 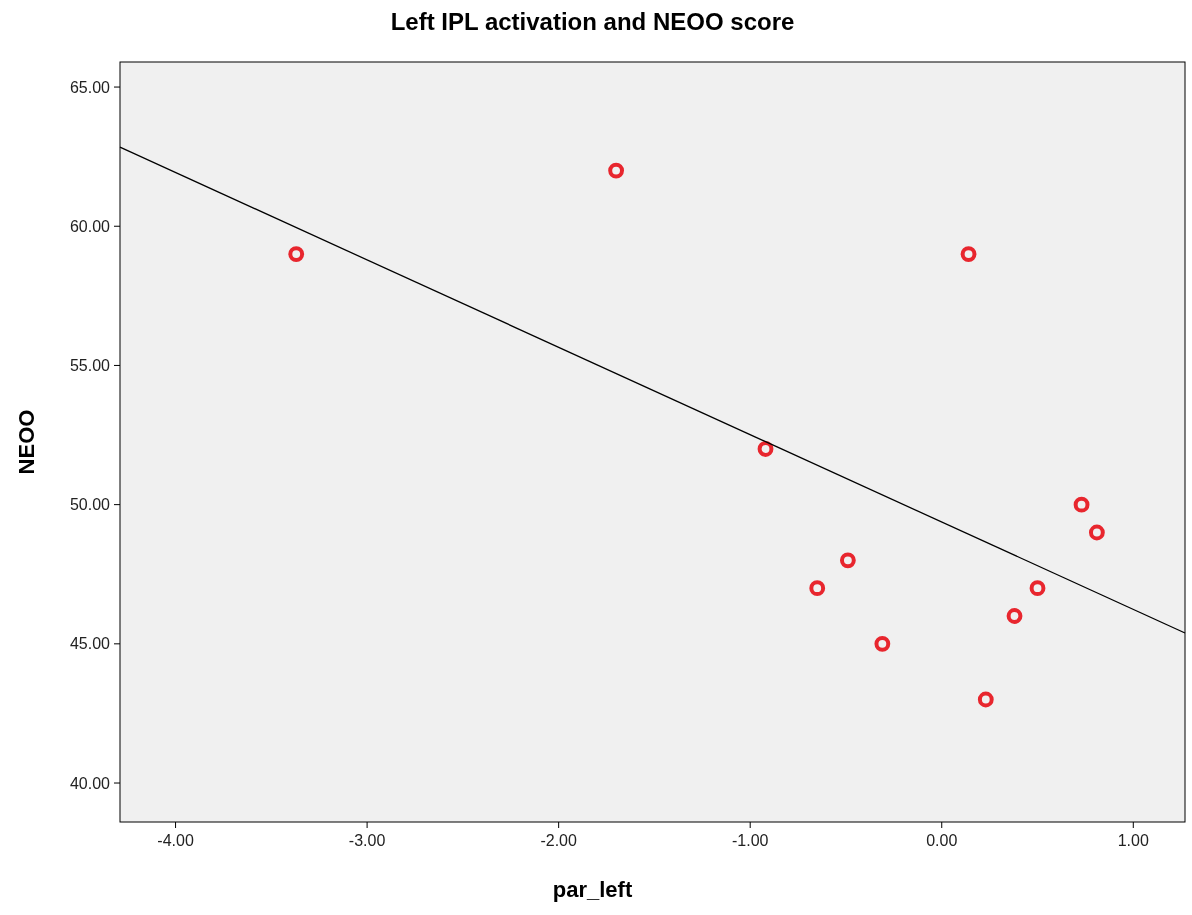 What do you see at coordinates (90, 783) in the screenshot?
I see `y-tick-label: 40.00` at bounding box center [90, 783].